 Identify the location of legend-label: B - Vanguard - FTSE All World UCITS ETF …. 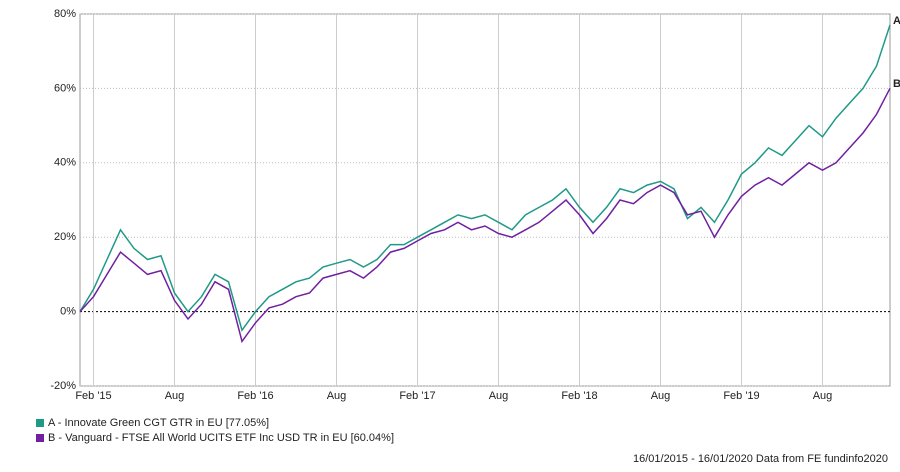
(221, 438).